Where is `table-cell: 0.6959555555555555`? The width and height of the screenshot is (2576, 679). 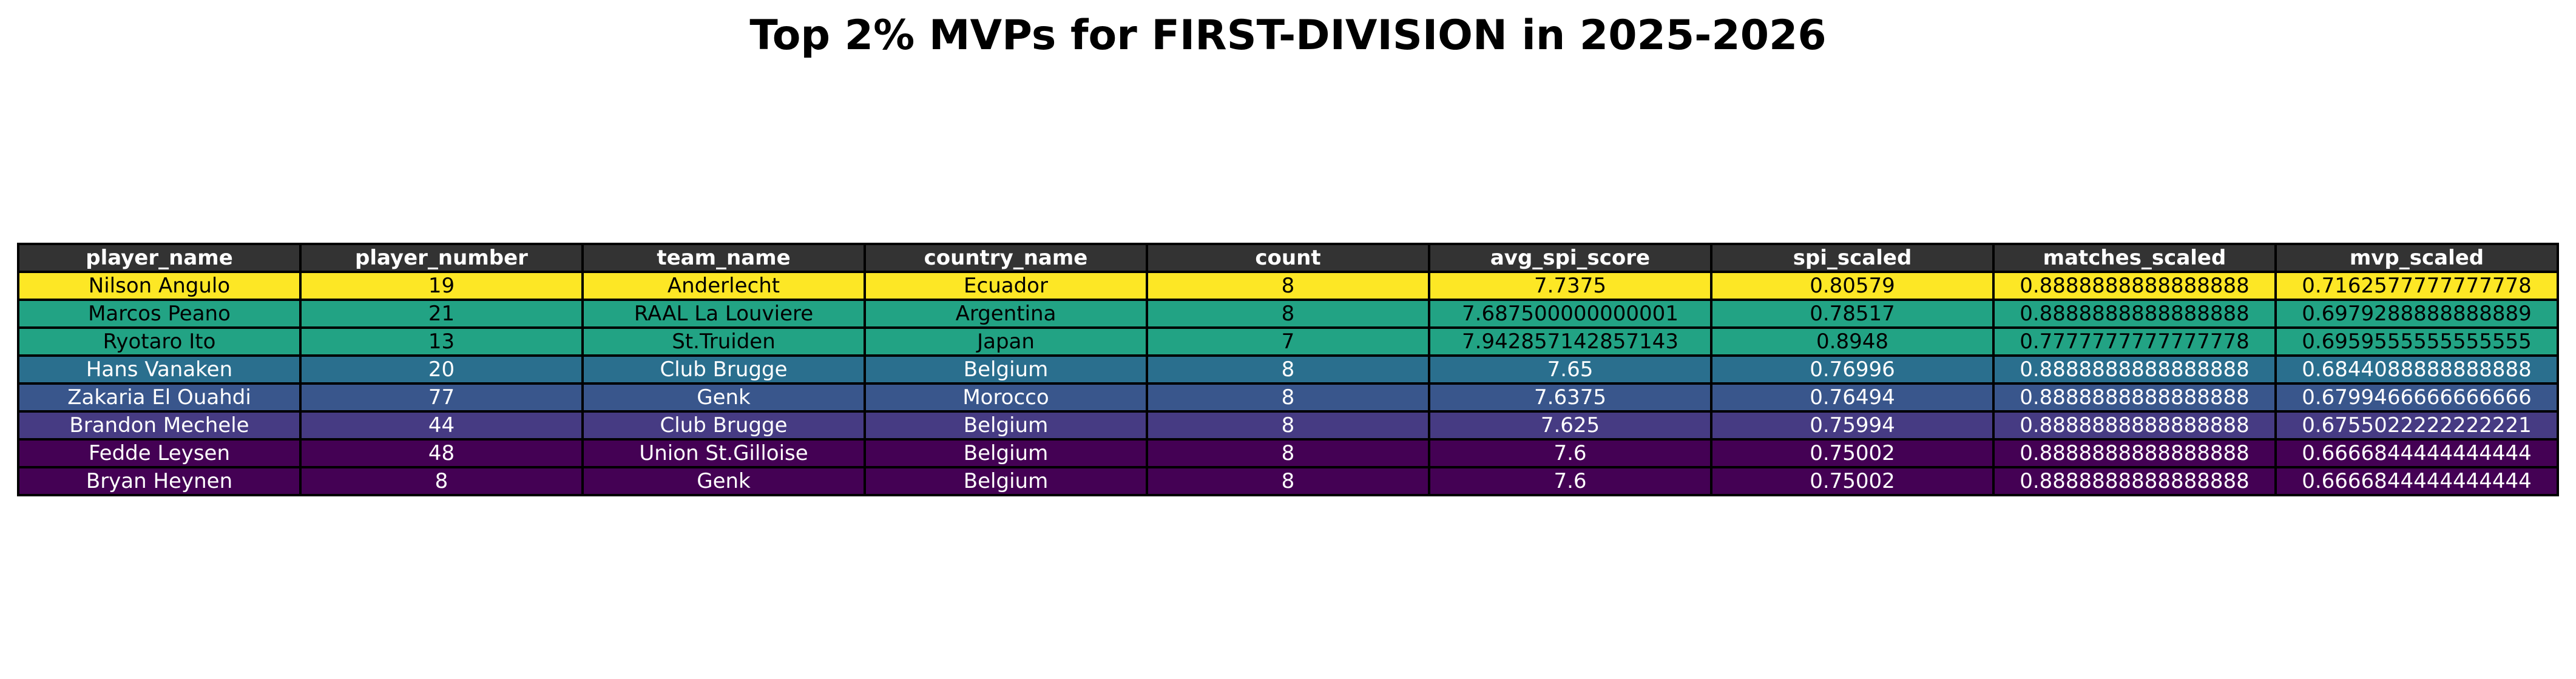 table-cell: 0.6959555555555555 is located at coordinates (2416, 341).